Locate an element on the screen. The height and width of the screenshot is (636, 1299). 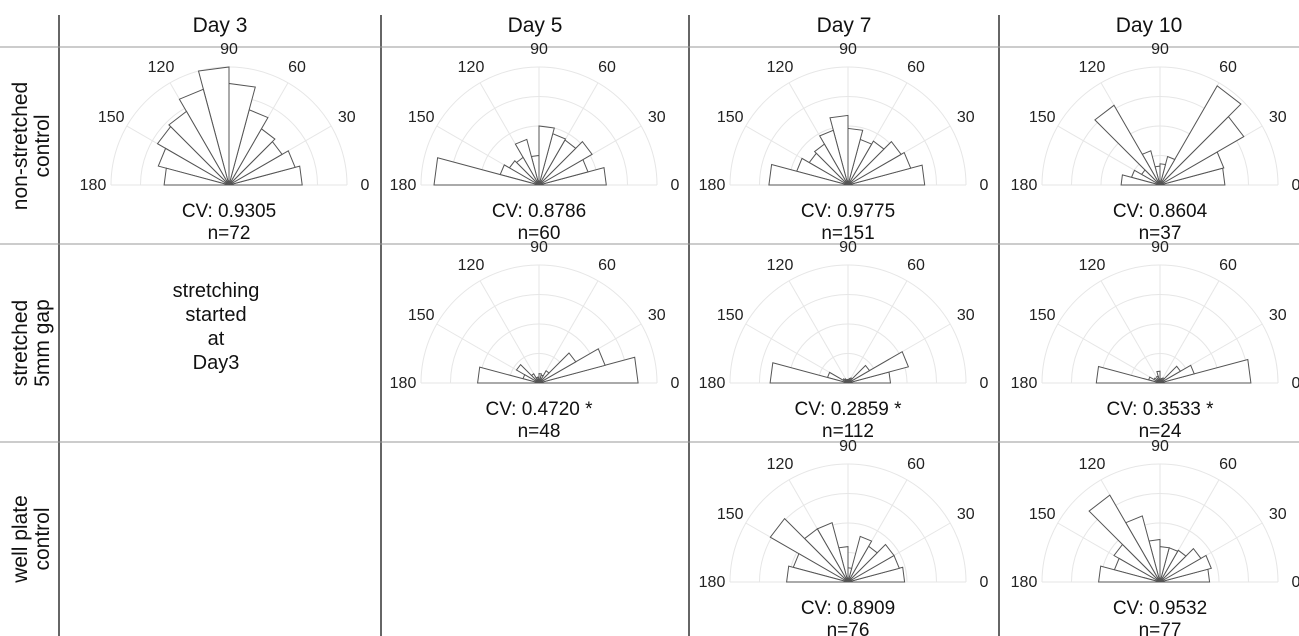
polar-histogram: 0 30 60 90 120 150 180 CV: 0.2859 *n=112 is located at coordinates (844, 340).